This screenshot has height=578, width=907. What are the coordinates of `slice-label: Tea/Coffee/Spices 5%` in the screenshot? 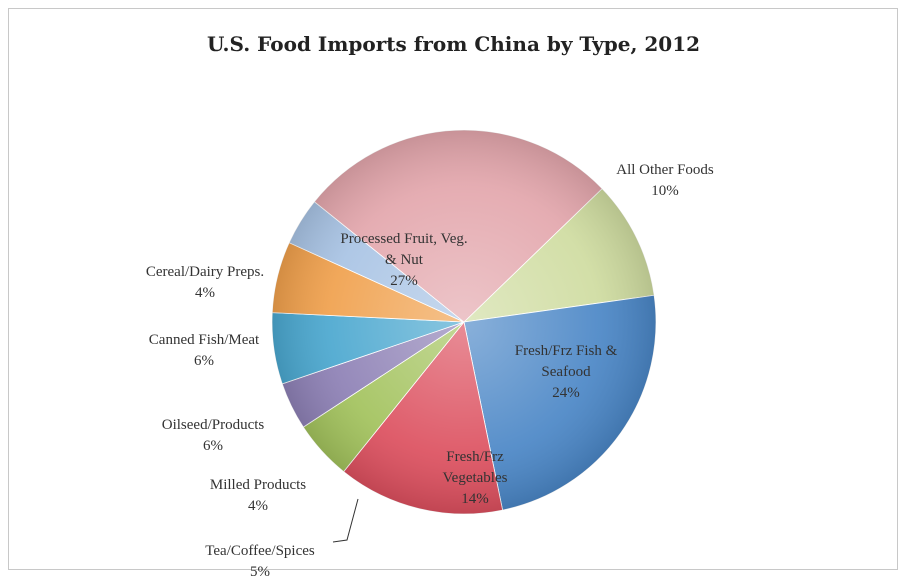 It's located at (260, 560).